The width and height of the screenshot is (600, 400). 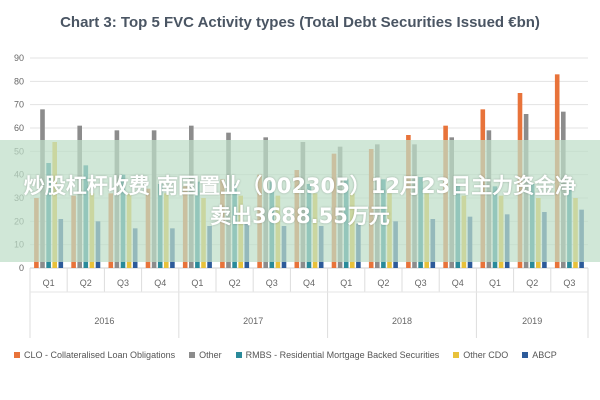 I want to click on legend-swatch-other, so click(x=192, y=355).